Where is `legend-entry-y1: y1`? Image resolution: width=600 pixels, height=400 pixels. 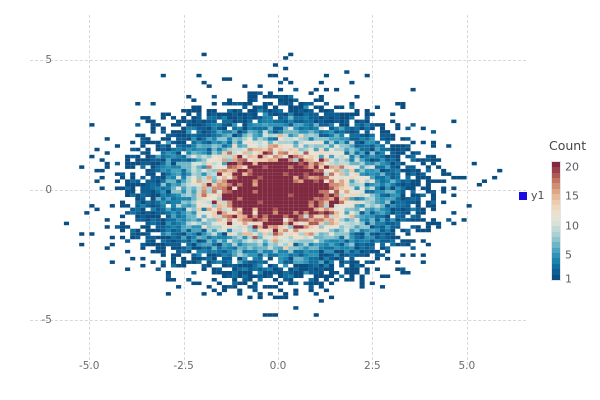 legend-entry-y1: y1 is located at coordinates (532, 195).